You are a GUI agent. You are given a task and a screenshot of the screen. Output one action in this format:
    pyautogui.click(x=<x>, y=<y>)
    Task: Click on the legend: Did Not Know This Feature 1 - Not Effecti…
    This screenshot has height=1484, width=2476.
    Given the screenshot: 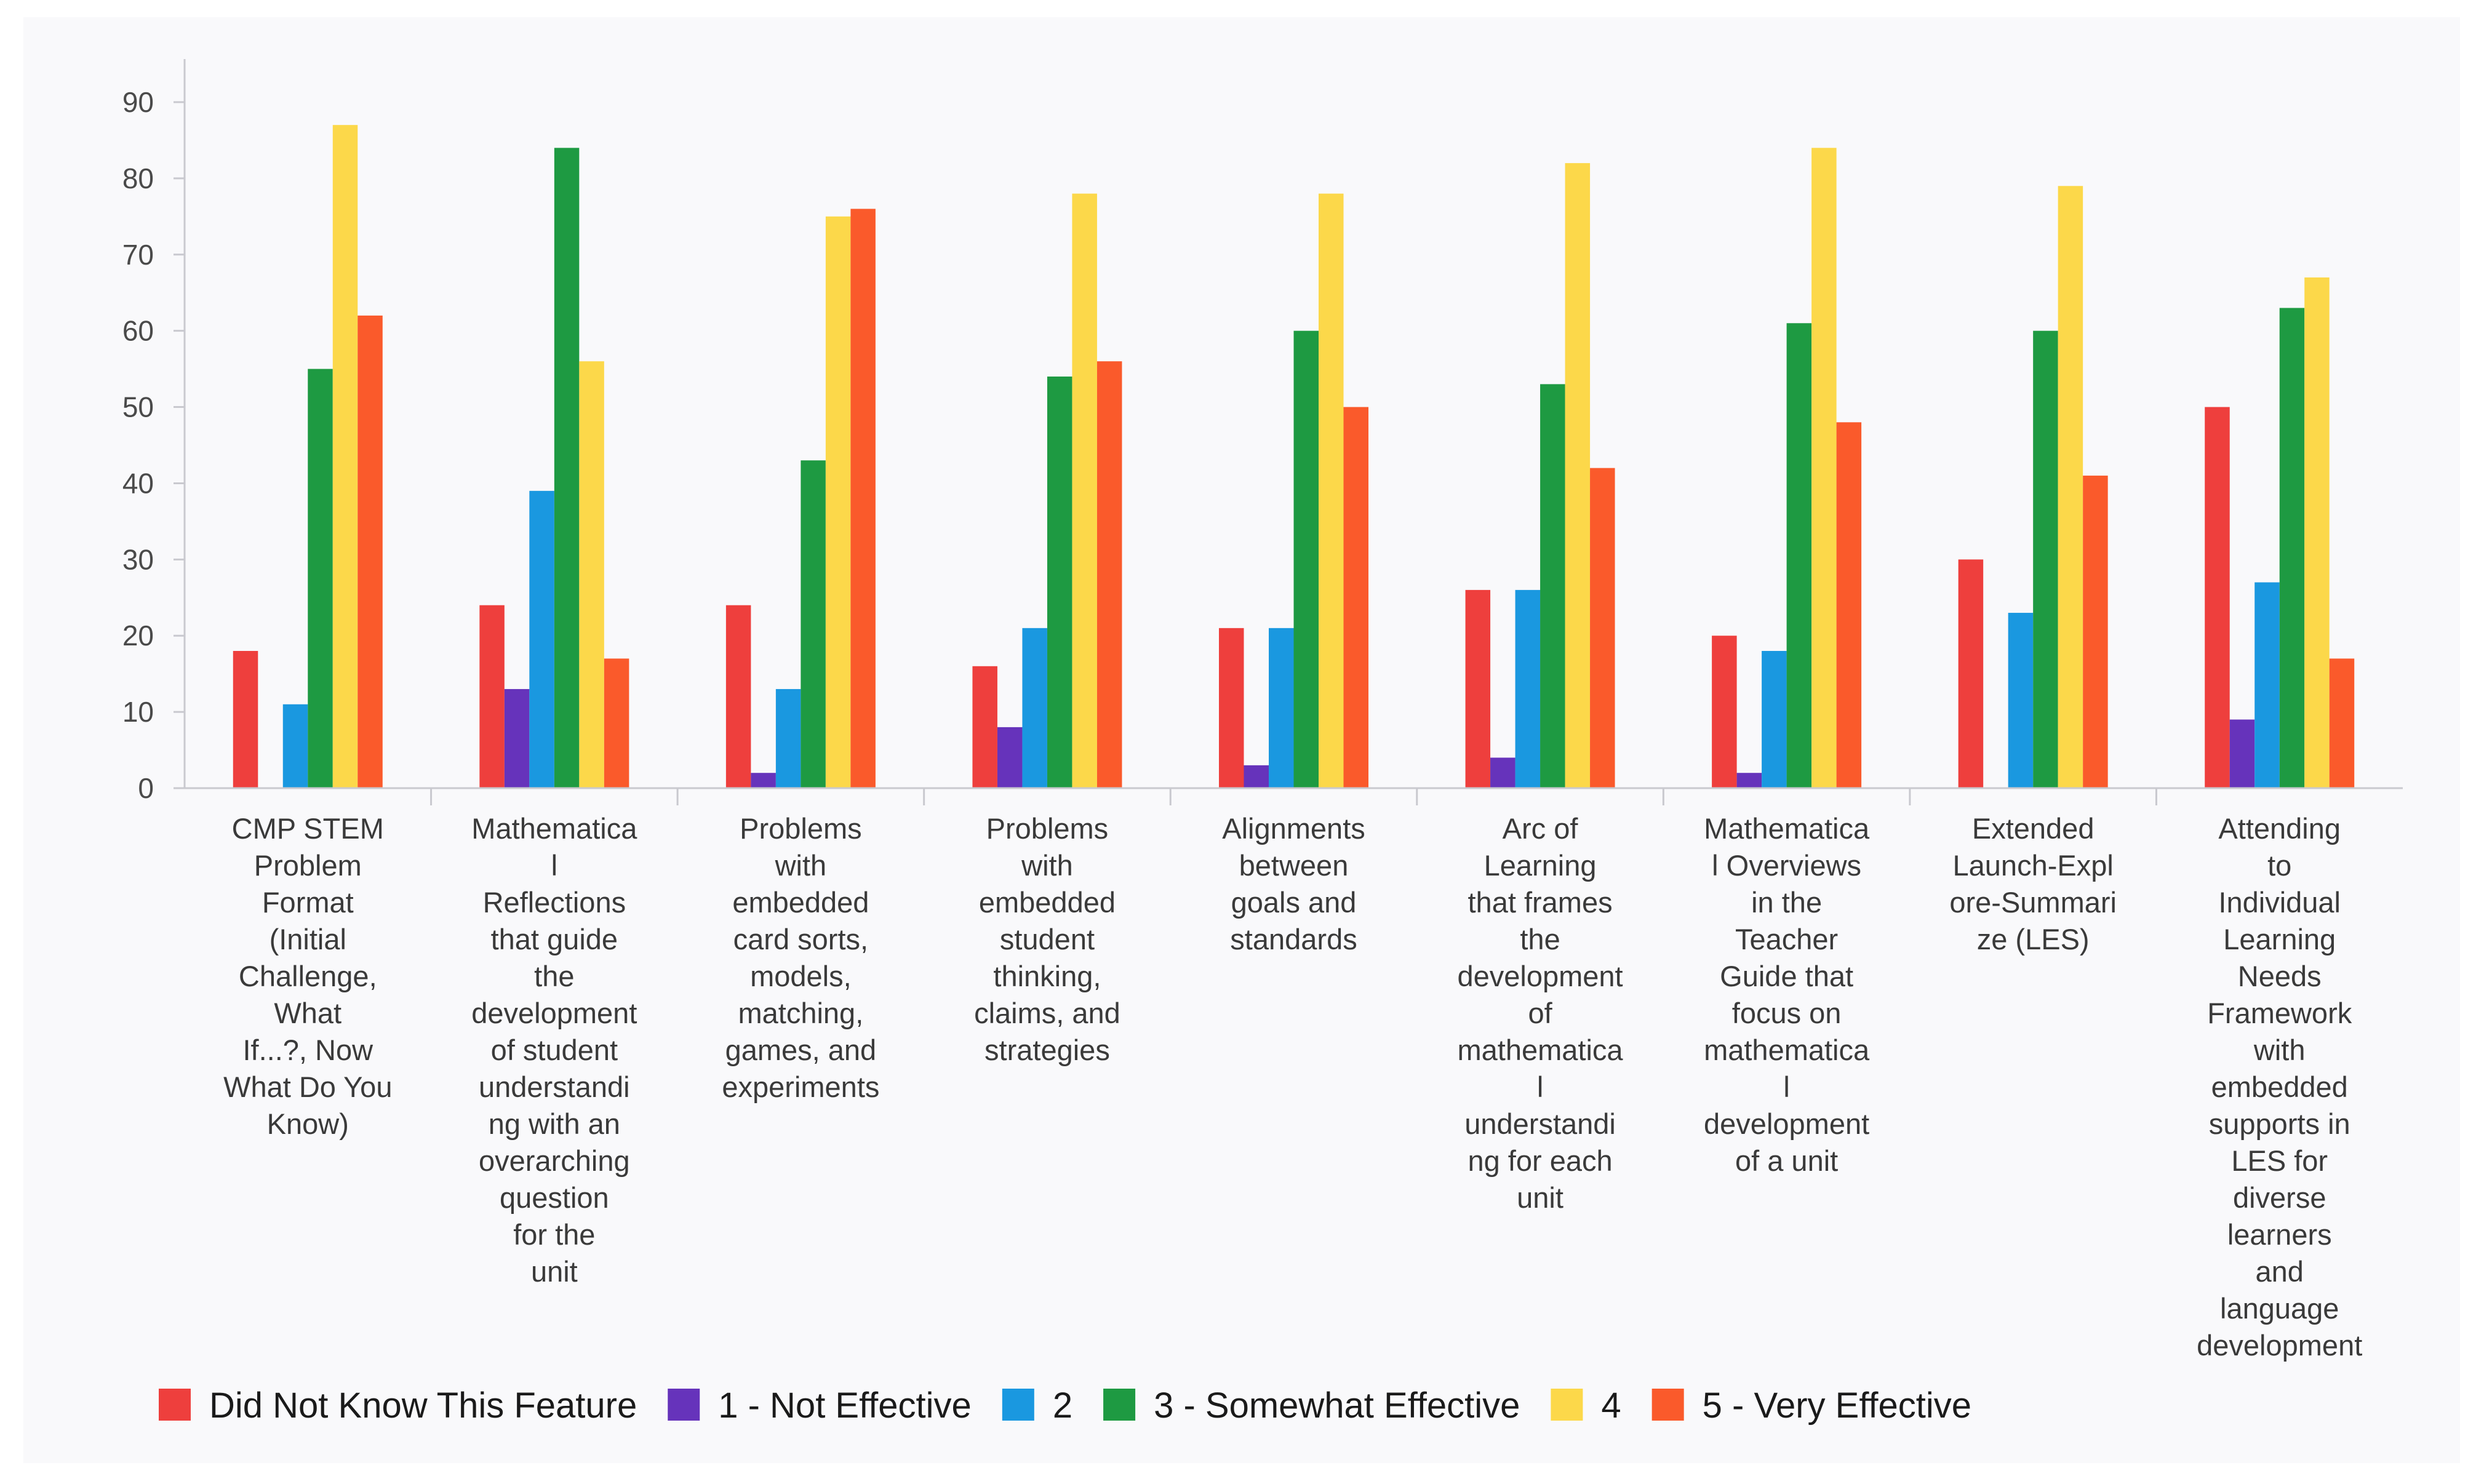 What is the action you would take?
    pyautogui.click(x=1065, y=1406)
    